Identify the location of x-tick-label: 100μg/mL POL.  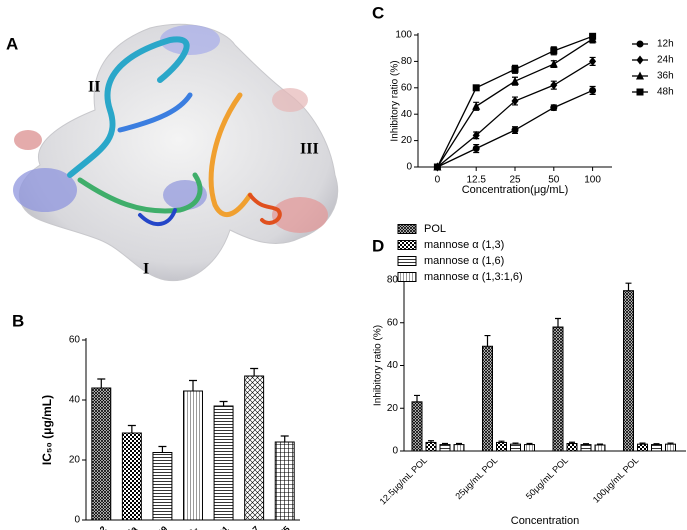
(616, 480).